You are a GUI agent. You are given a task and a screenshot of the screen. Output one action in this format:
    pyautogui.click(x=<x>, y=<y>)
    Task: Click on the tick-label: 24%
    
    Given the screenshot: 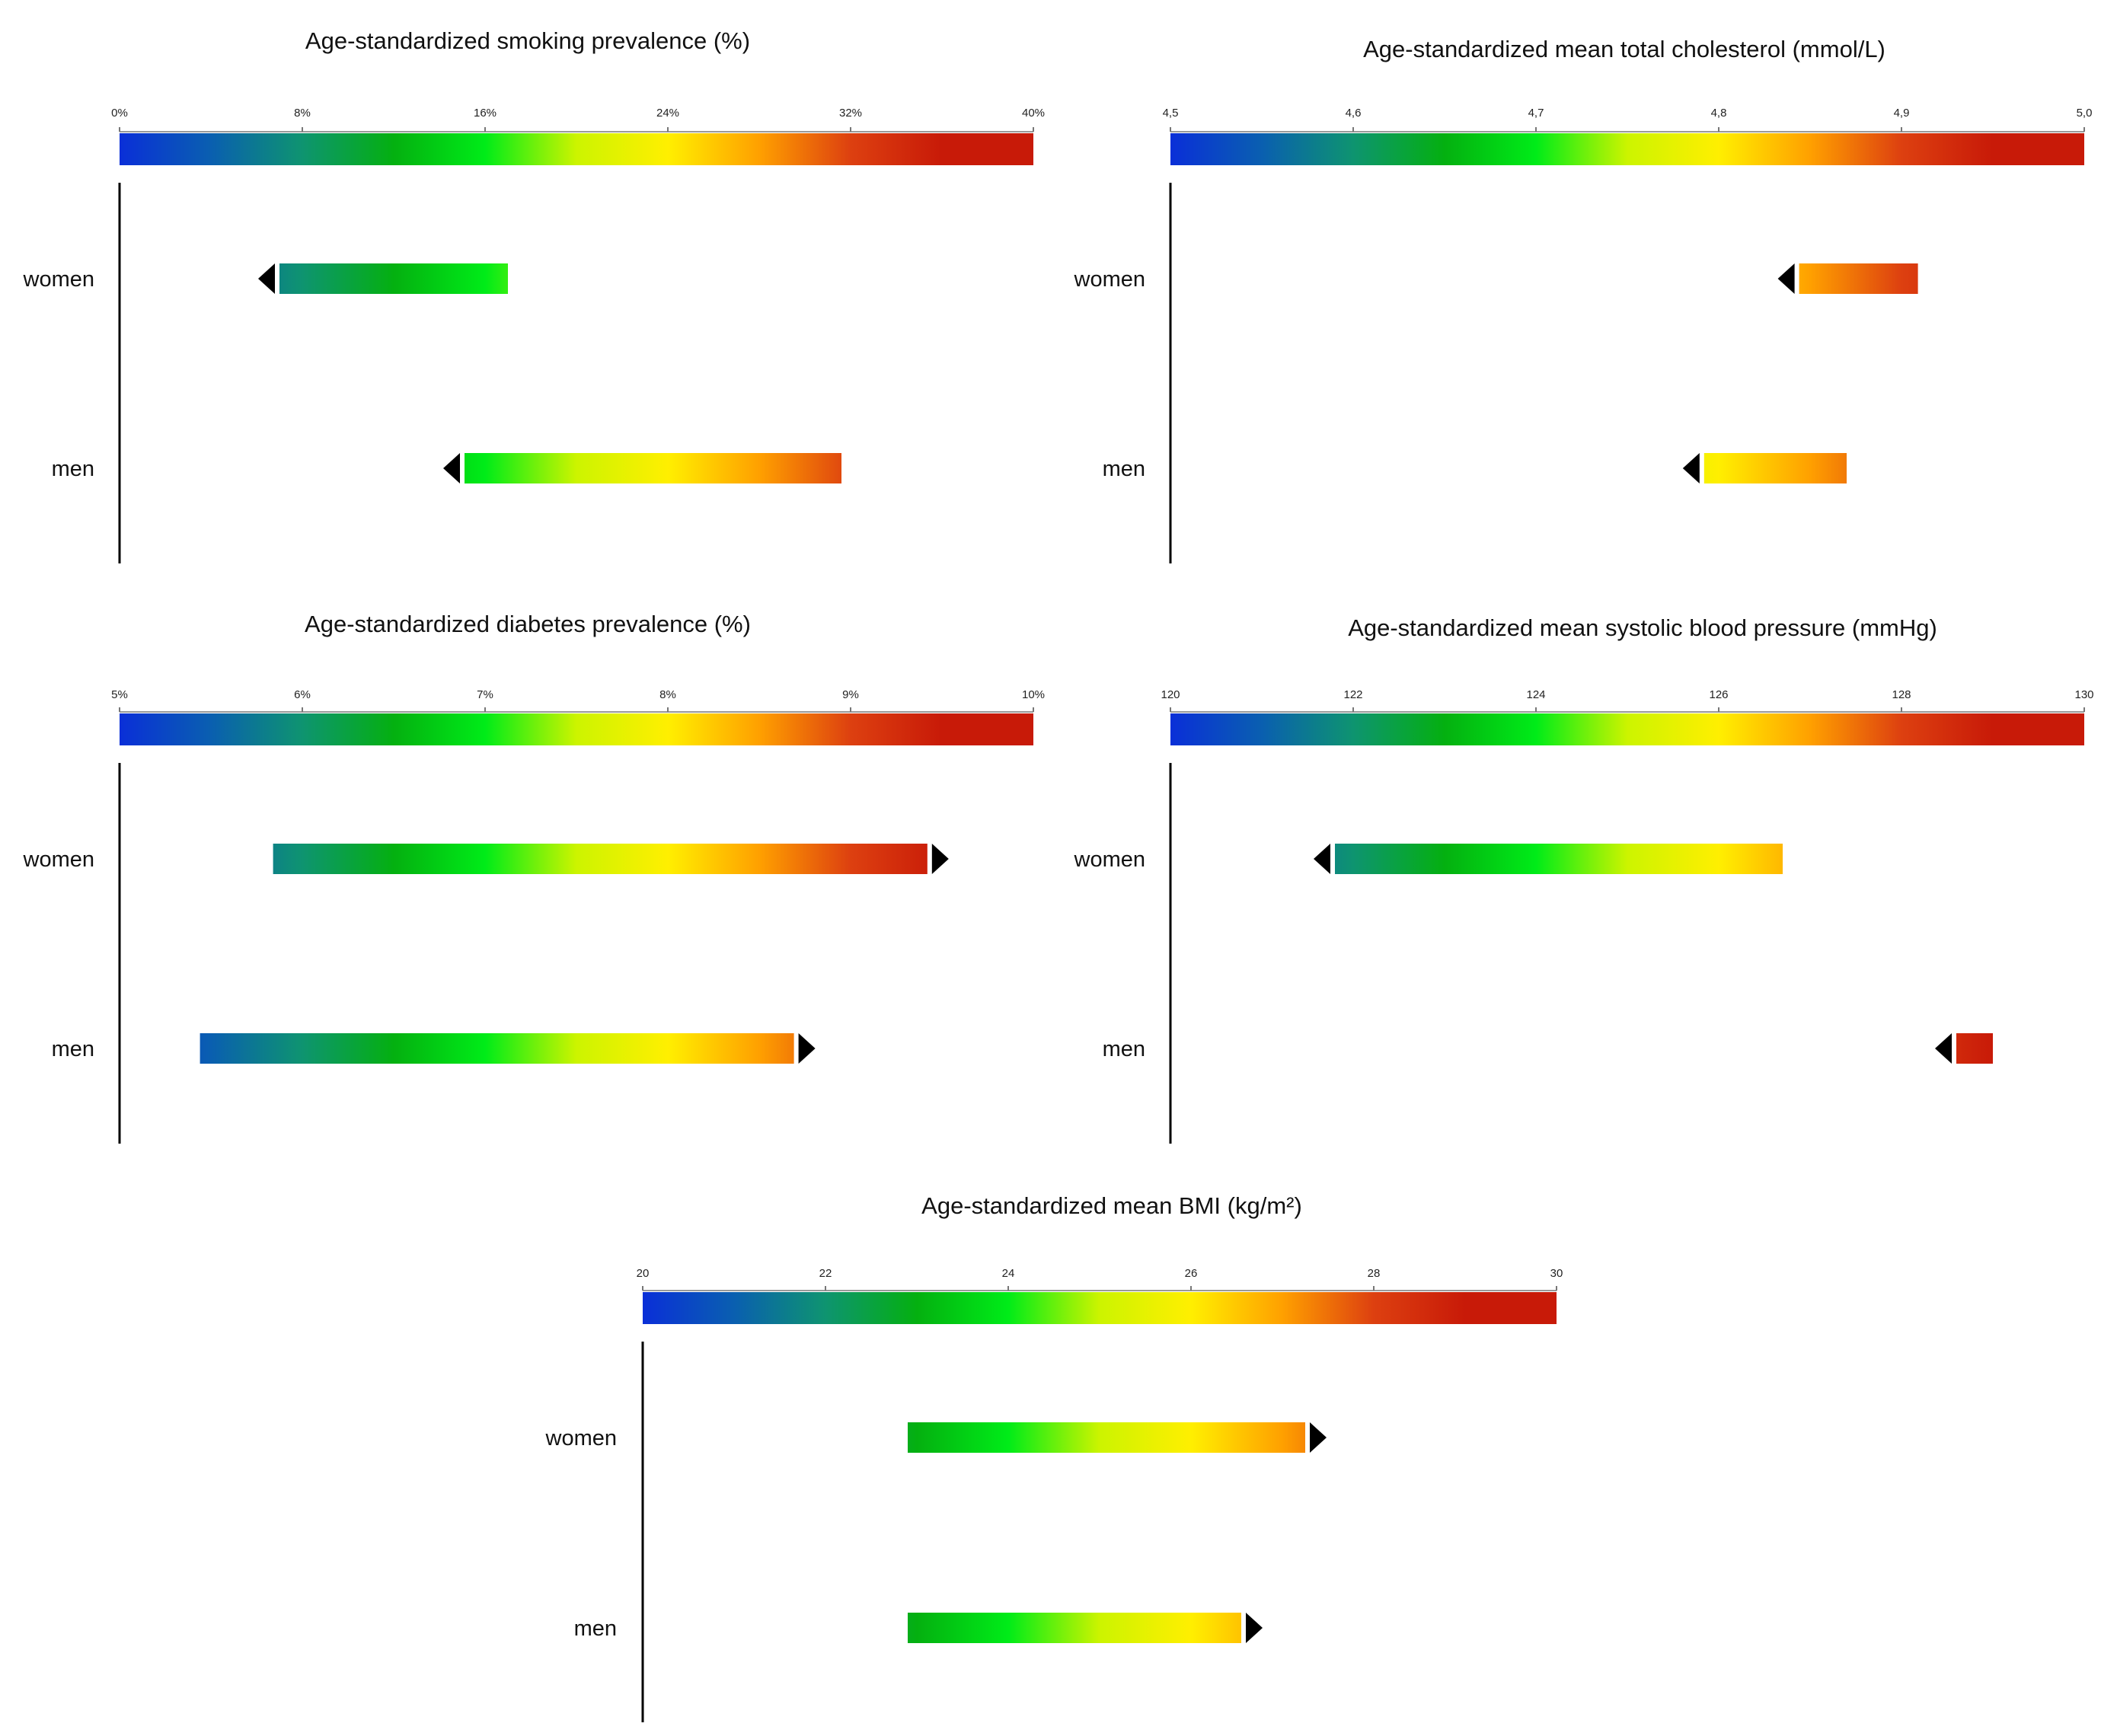 What is the action you would take?
    pyautogui.click(x=667, y=113)
    